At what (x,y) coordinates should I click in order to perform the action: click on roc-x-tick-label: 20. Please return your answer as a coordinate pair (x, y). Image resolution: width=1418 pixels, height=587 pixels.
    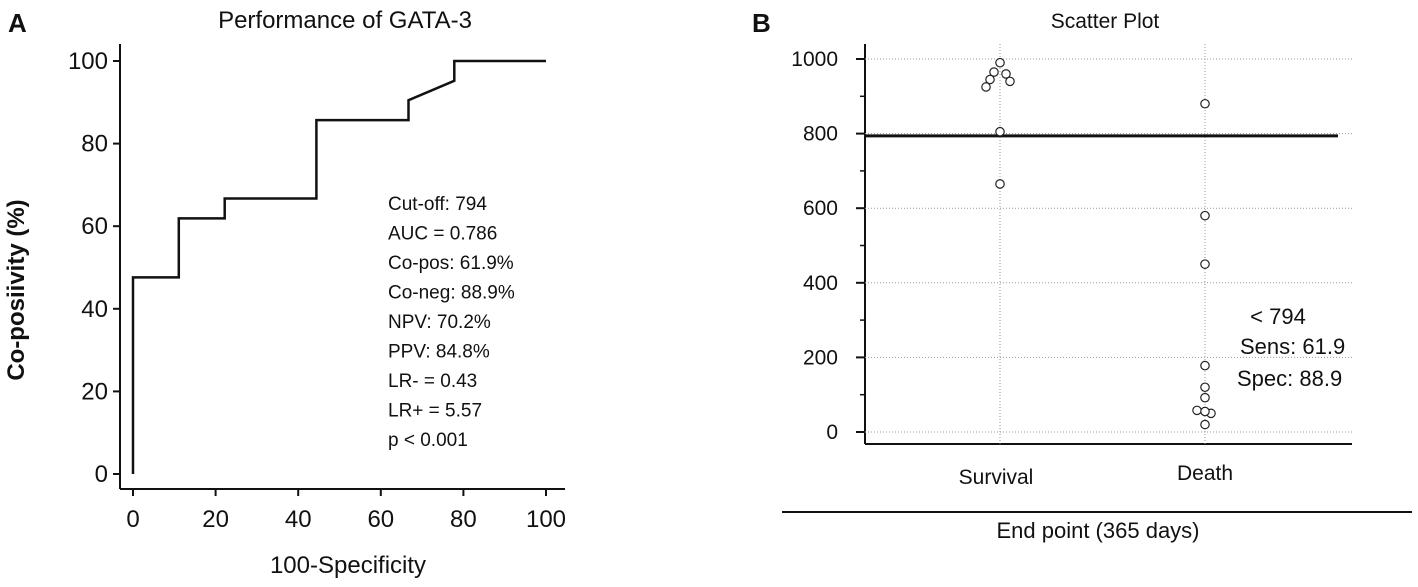
    Looking at the image, I should click on (215, 519).